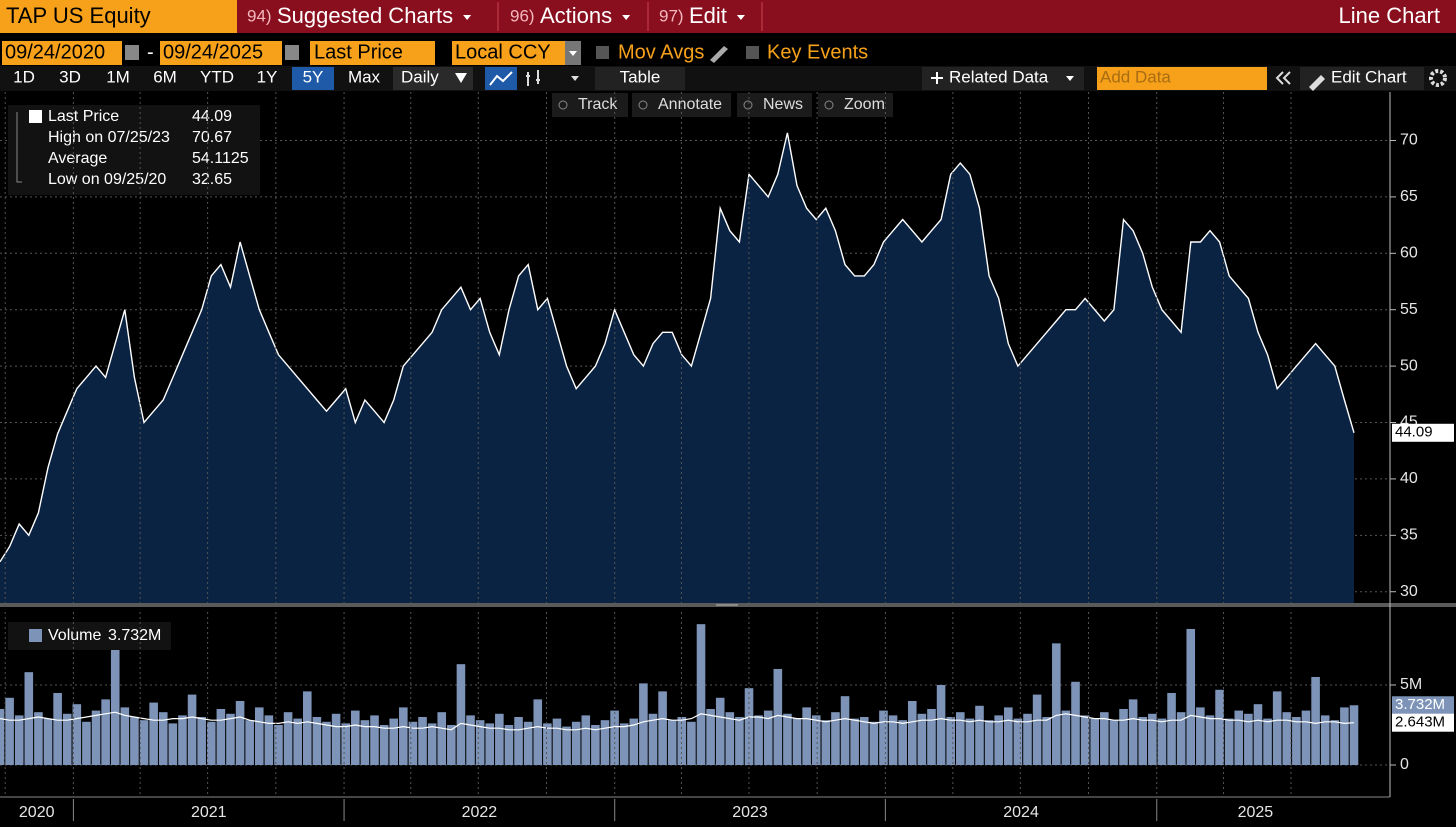 The height and width of the screenshot is (827, 1456). Describe the element at coordinates (78, 15) in the screenshot. I see `security: TAP US Equity` at that location.